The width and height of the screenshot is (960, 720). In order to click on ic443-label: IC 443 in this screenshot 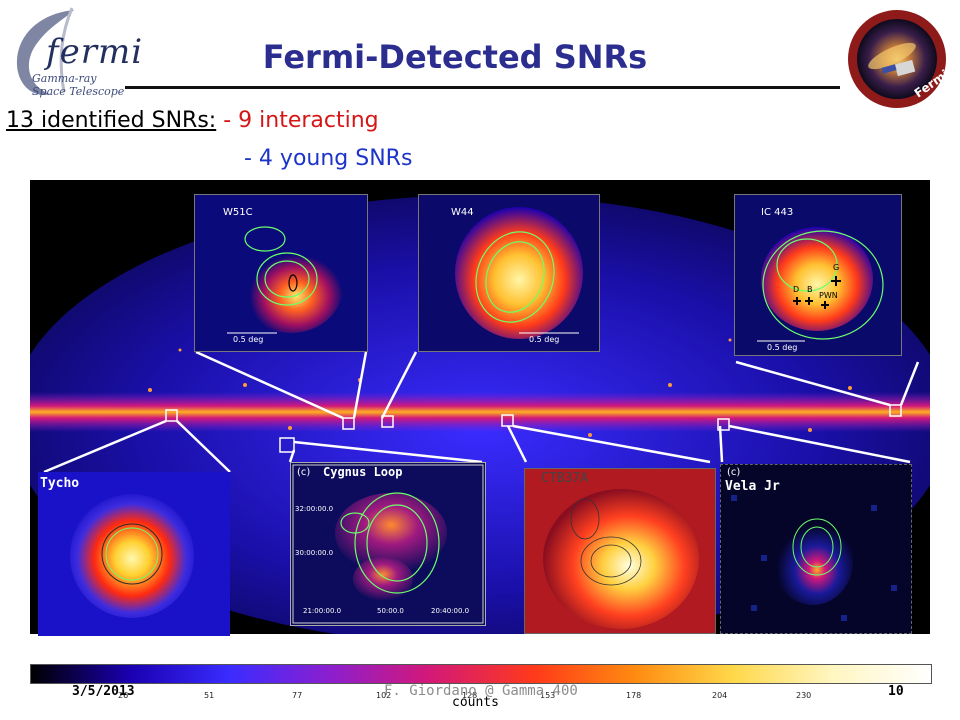, I will do `click(777, 212)`.